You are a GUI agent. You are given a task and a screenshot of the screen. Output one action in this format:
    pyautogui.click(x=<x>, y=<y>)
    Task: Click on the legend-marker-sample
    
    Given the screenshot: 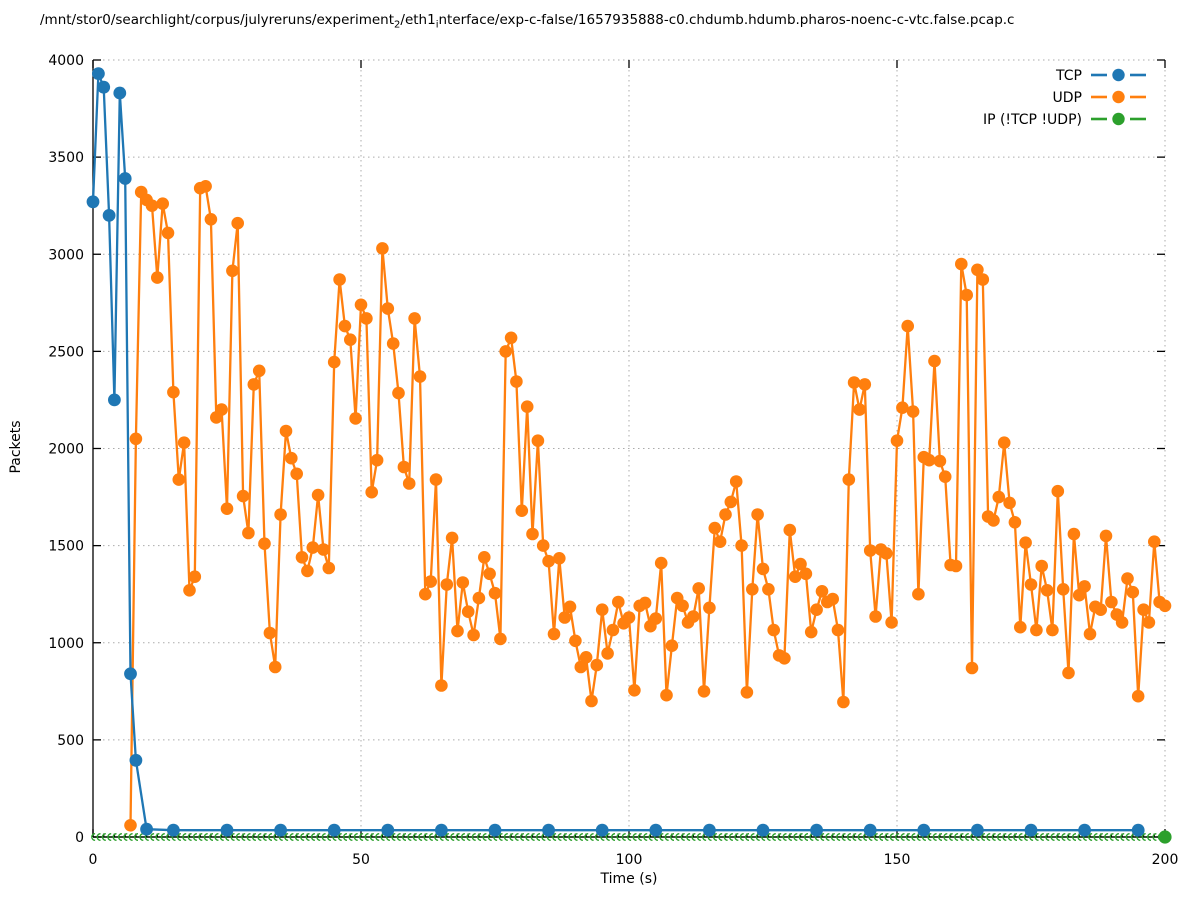 What is the action you would take?
    pyautogui.click(x=1118, y=119)
    